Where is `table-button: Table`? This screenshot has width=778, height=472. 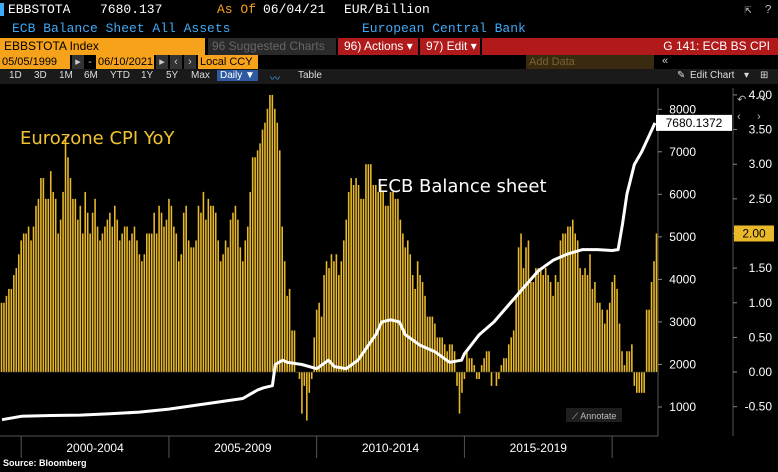
table-button: Table is located at coordinates (310, 75).